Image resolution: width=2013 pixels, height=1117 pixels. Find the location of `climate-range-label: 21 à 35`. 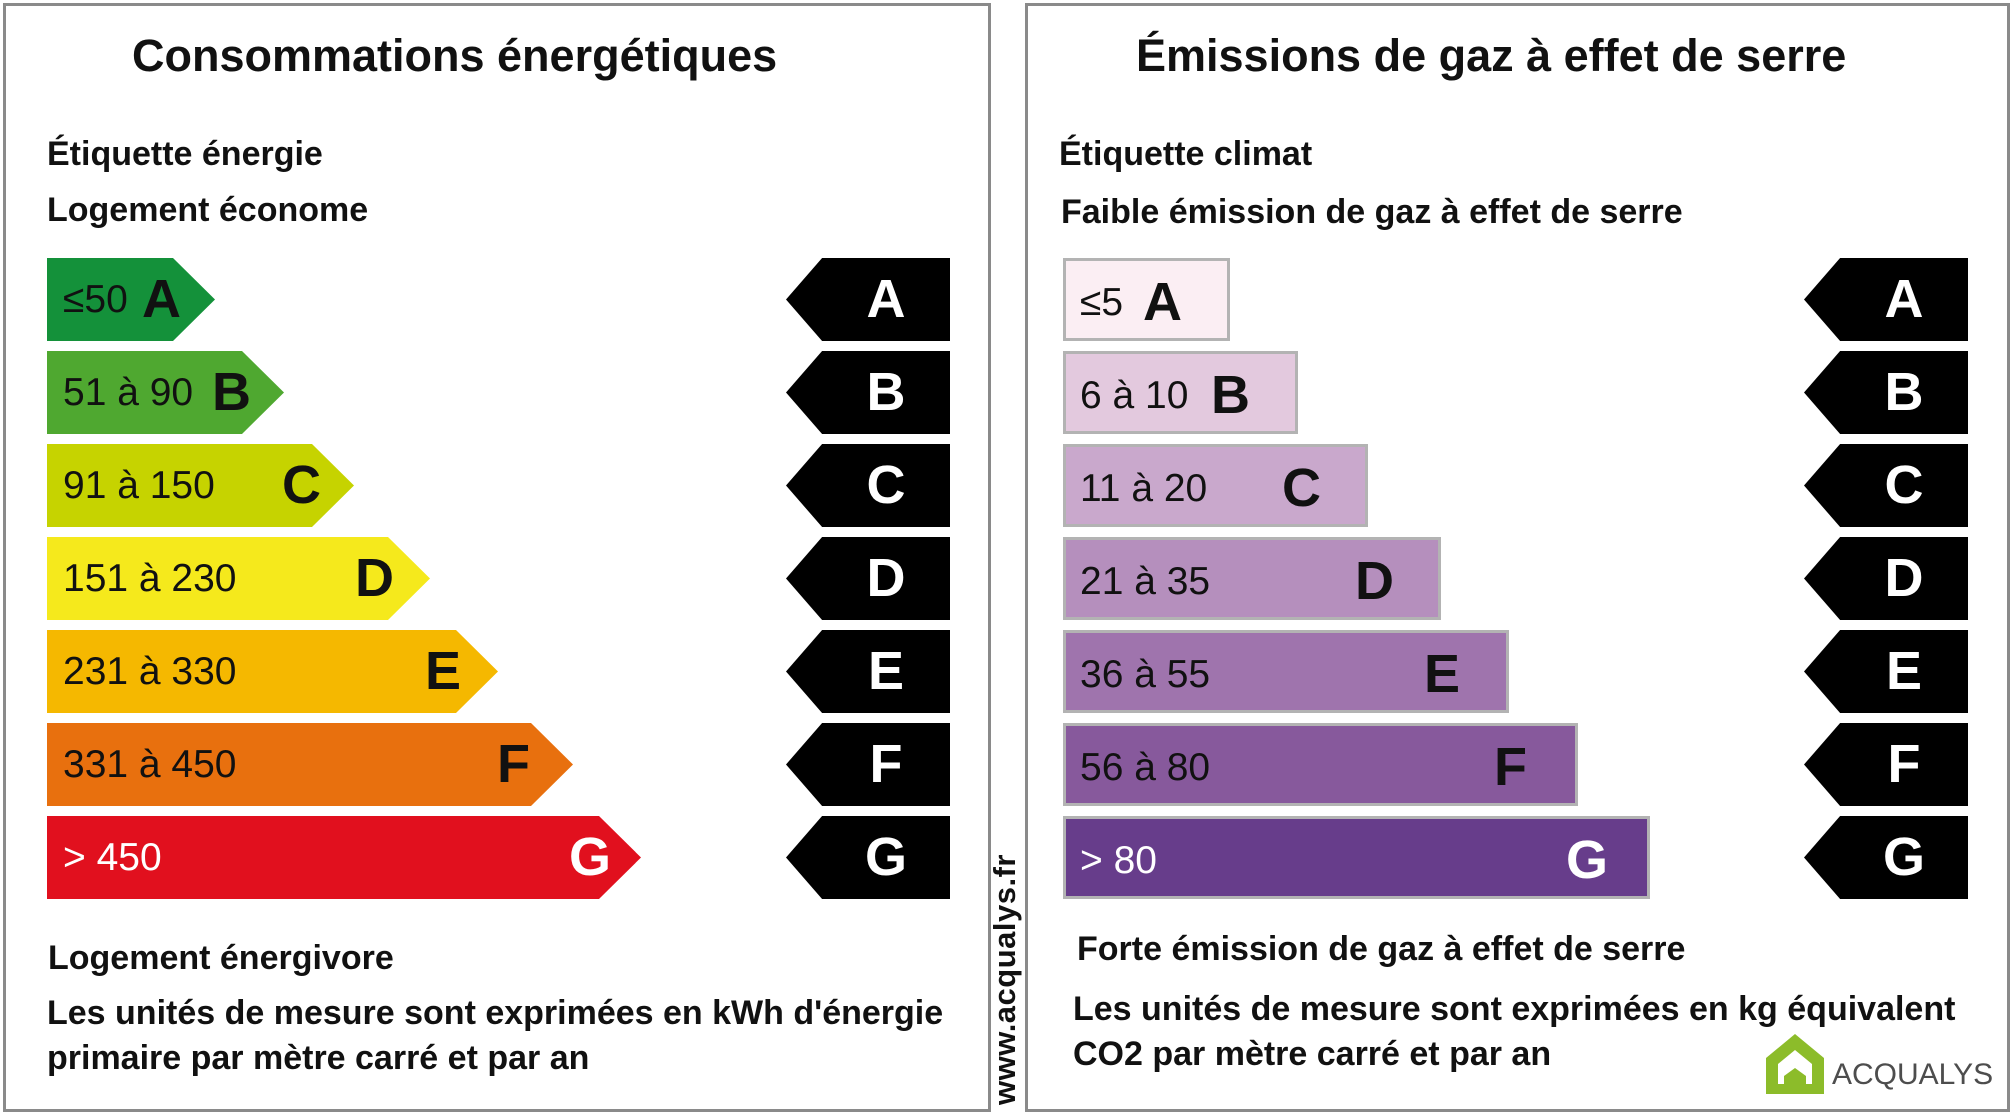

climate-range-label: 21 à 35 is located at coordinates (1145, 581).